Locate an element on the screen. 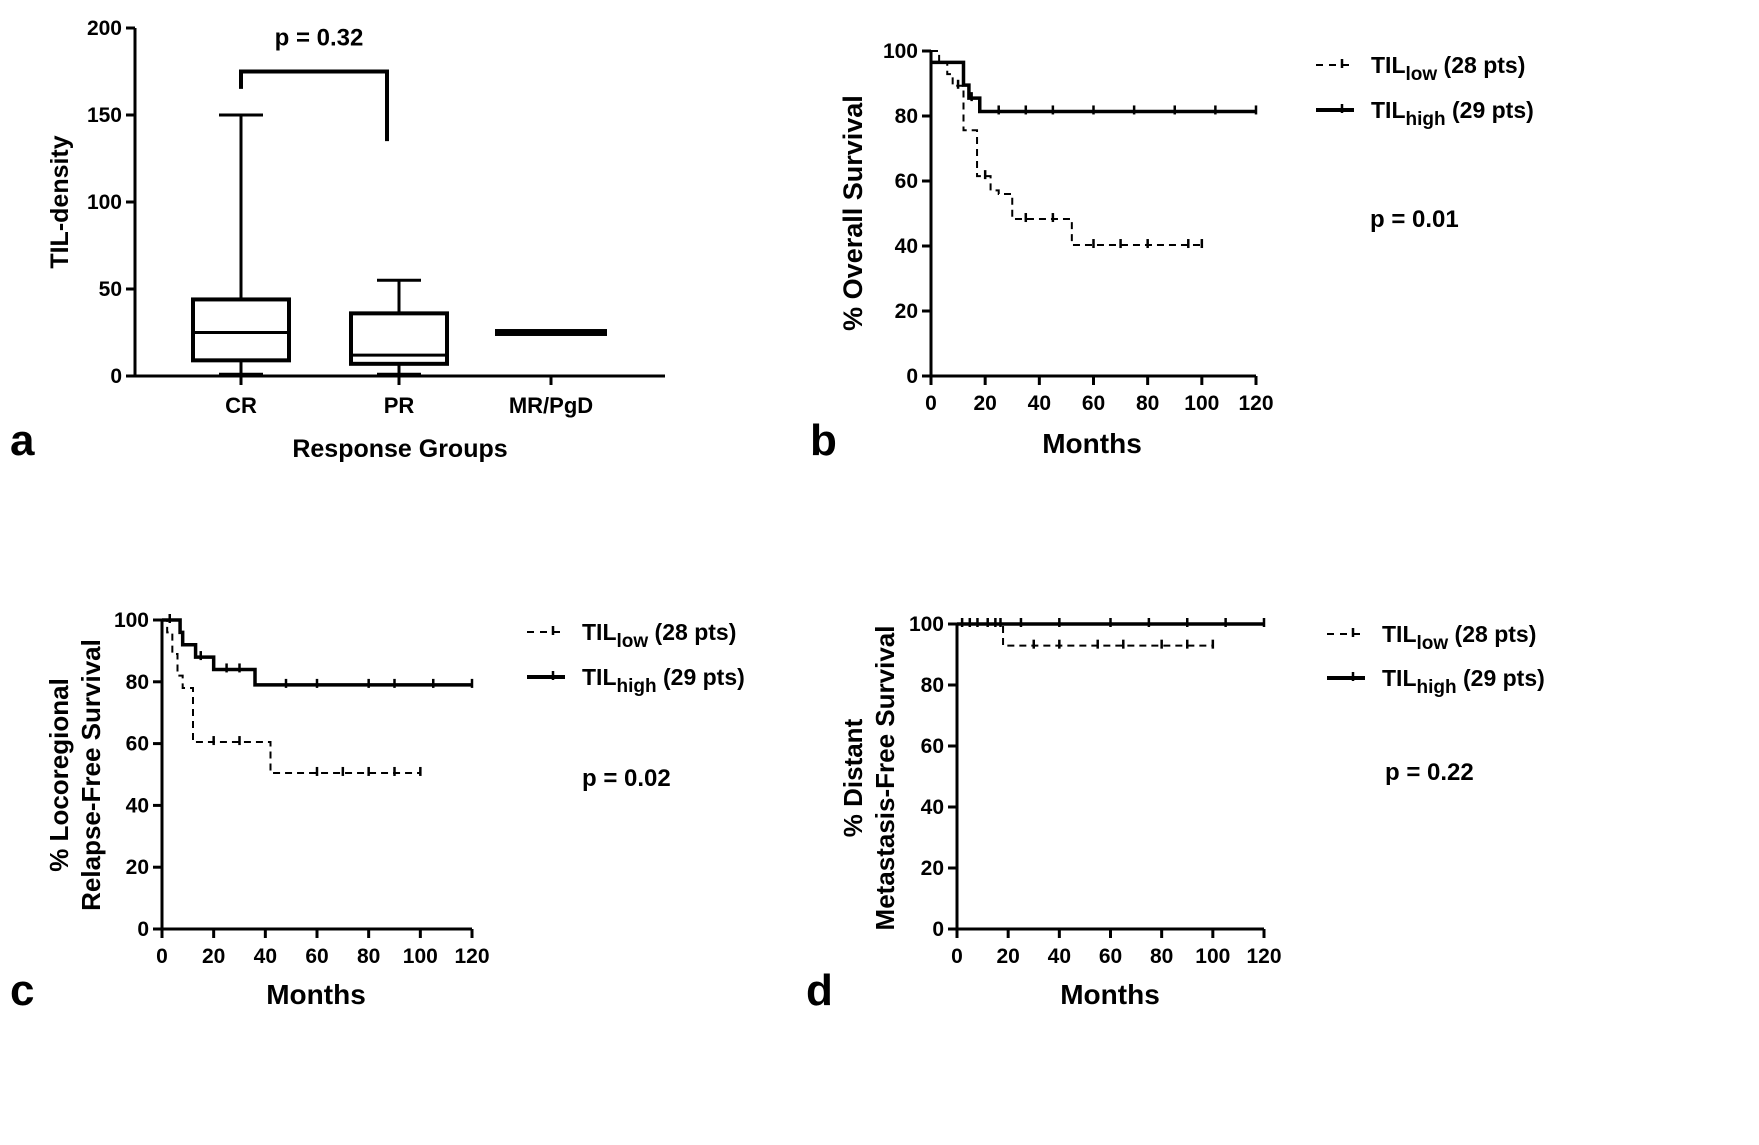 The image size is (1759, 1145). panel-label: c is located at coordinates (22, 990).